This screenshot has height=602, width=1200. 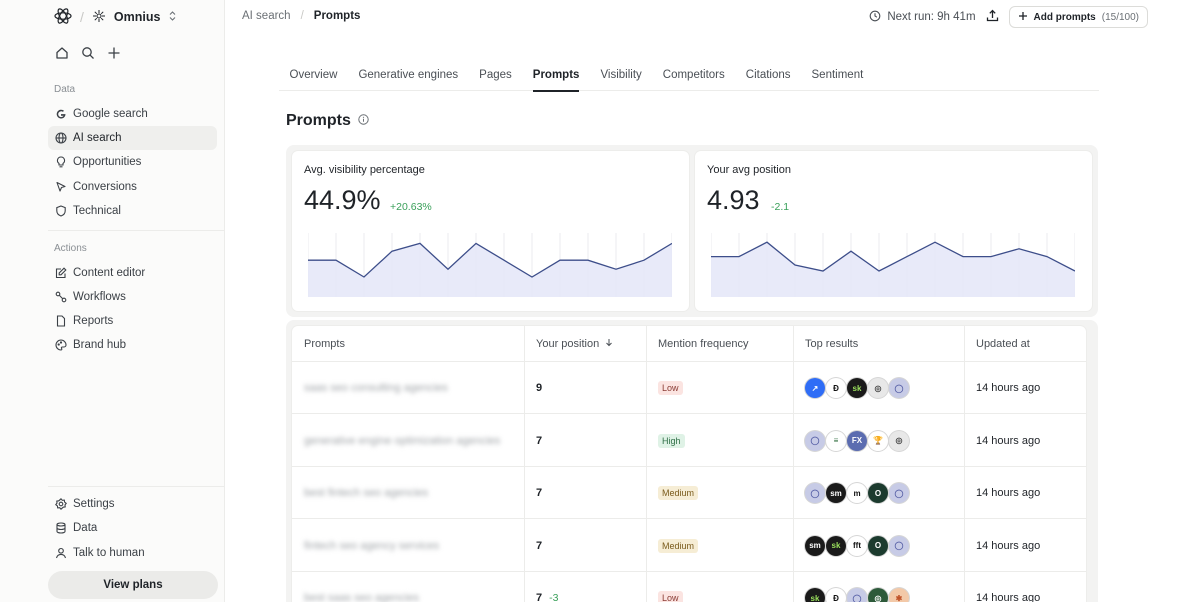 What do you see at coordinates (114, 53) in the screenshot?
I see `plus-icon` at bounding box center [114, 53].